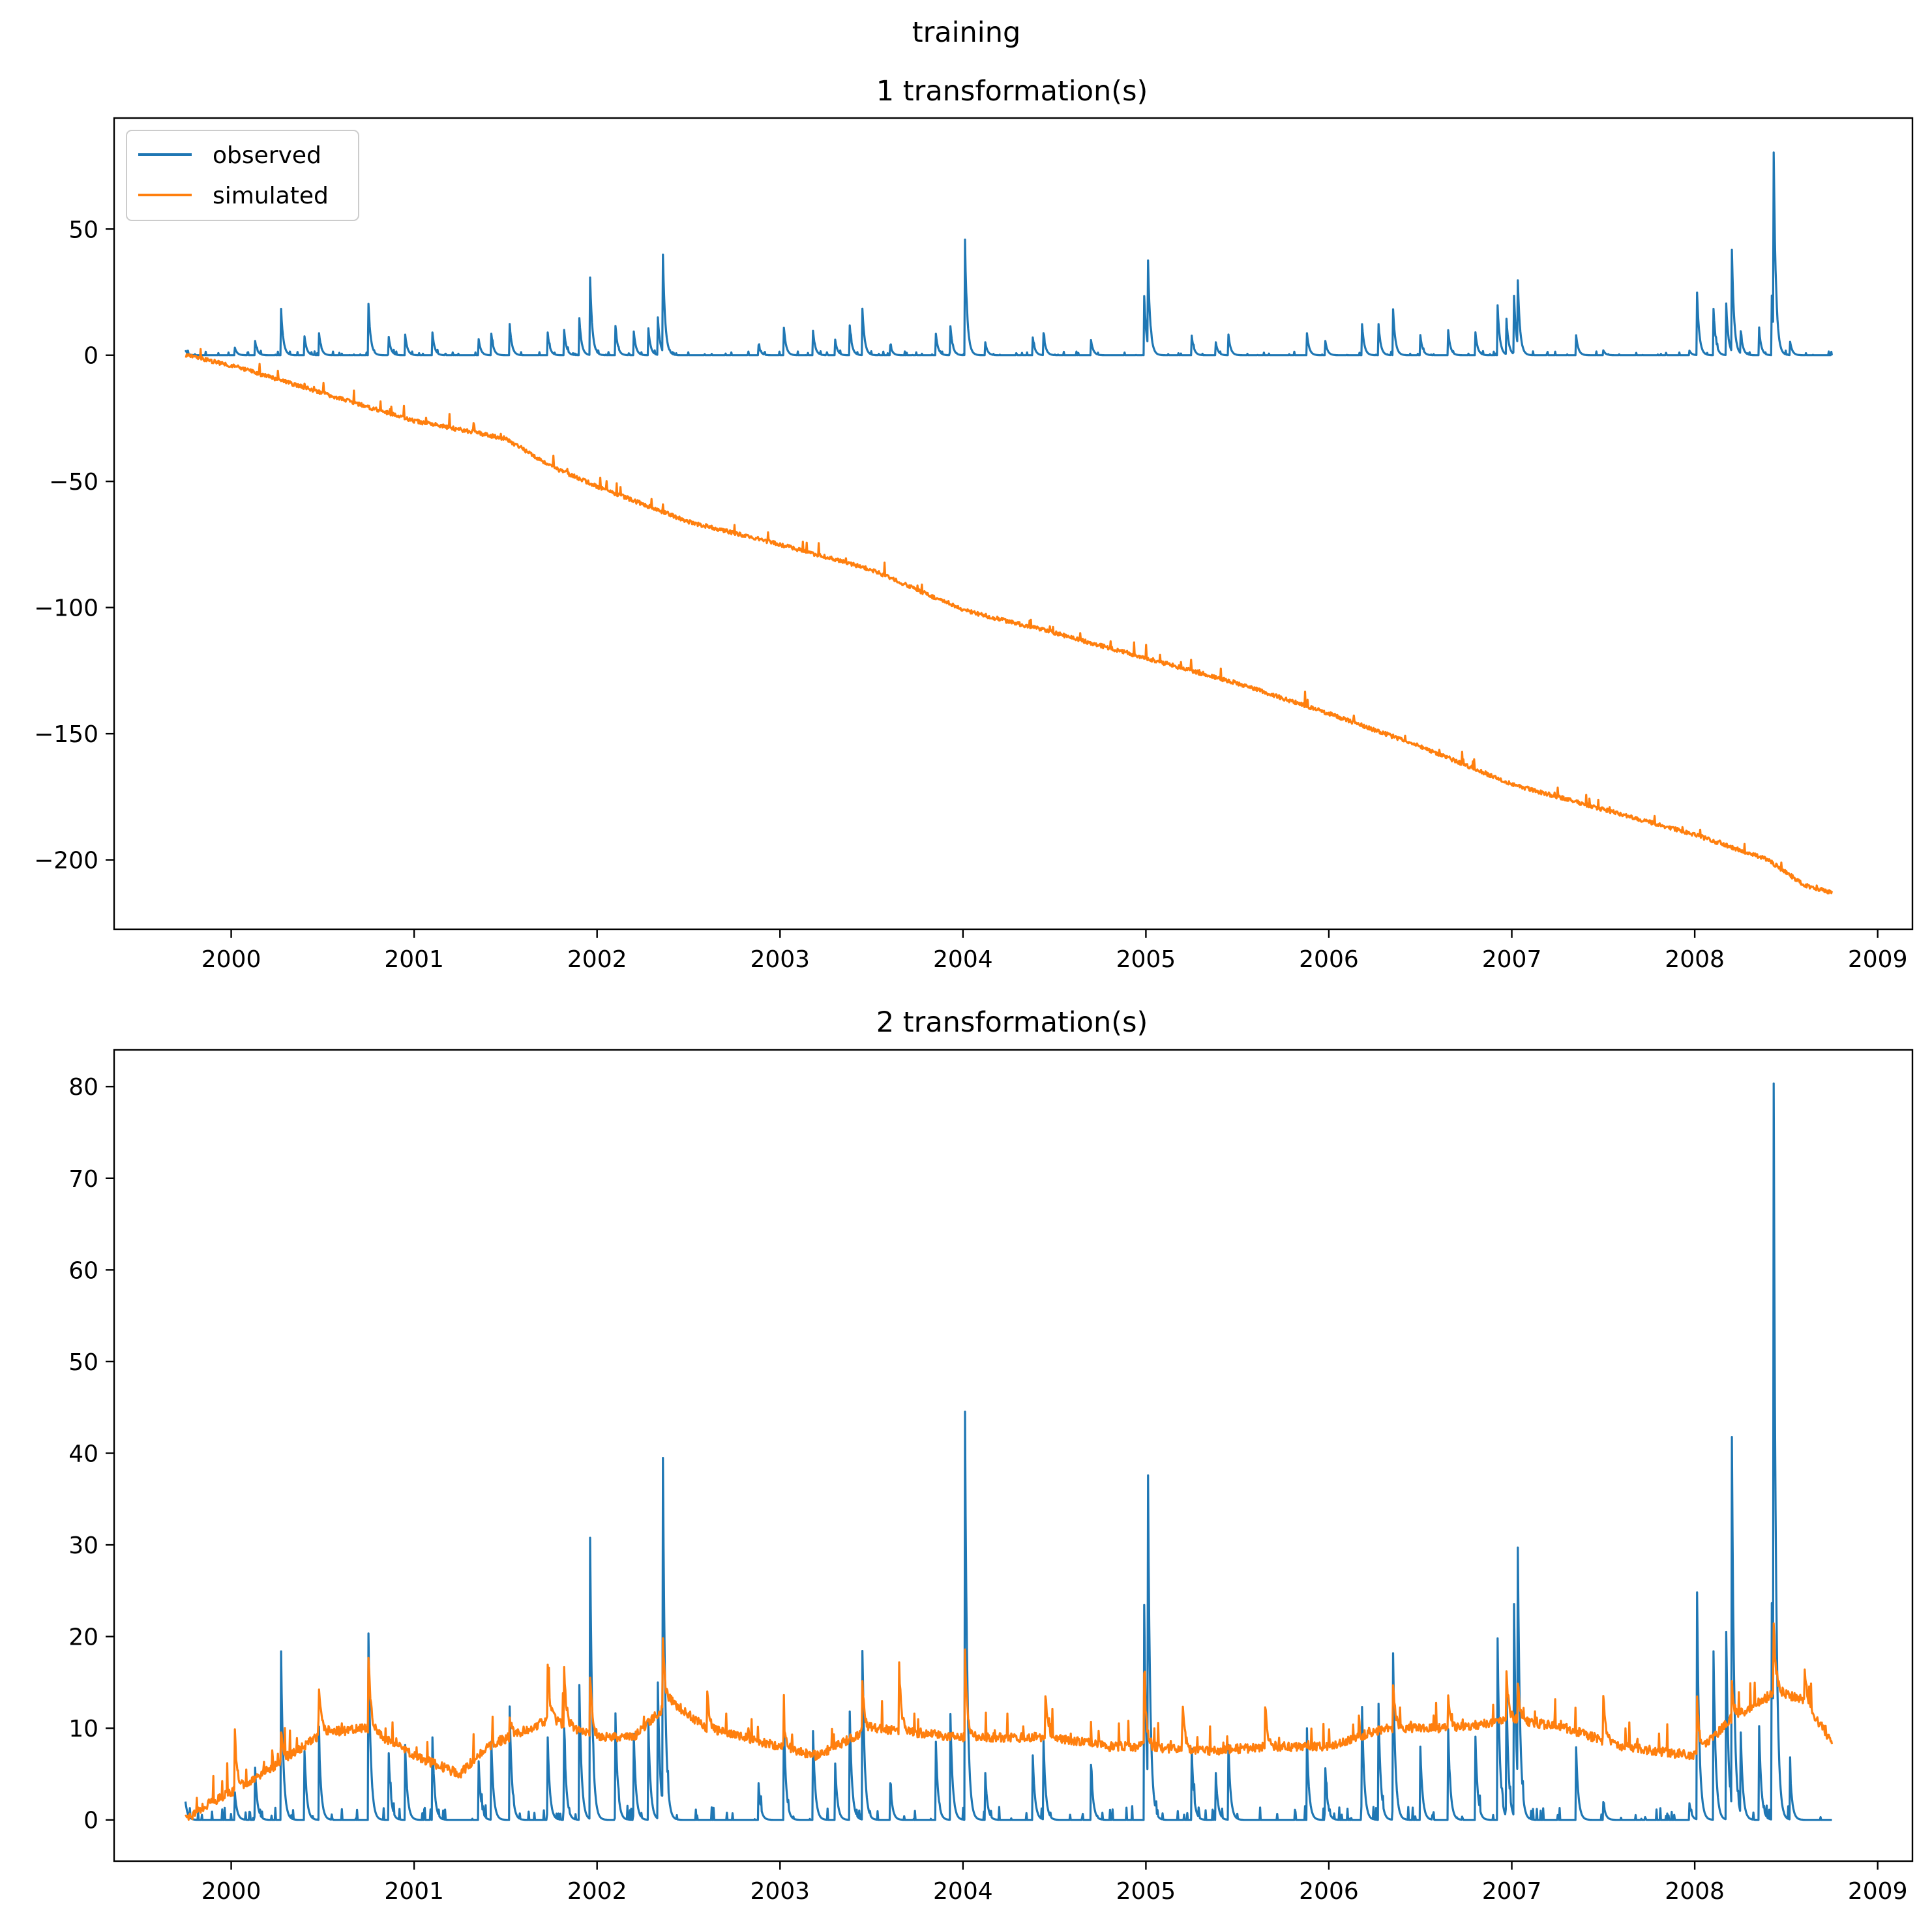  I want to click on y-tick-label-40: 40, so click(83, 1454).